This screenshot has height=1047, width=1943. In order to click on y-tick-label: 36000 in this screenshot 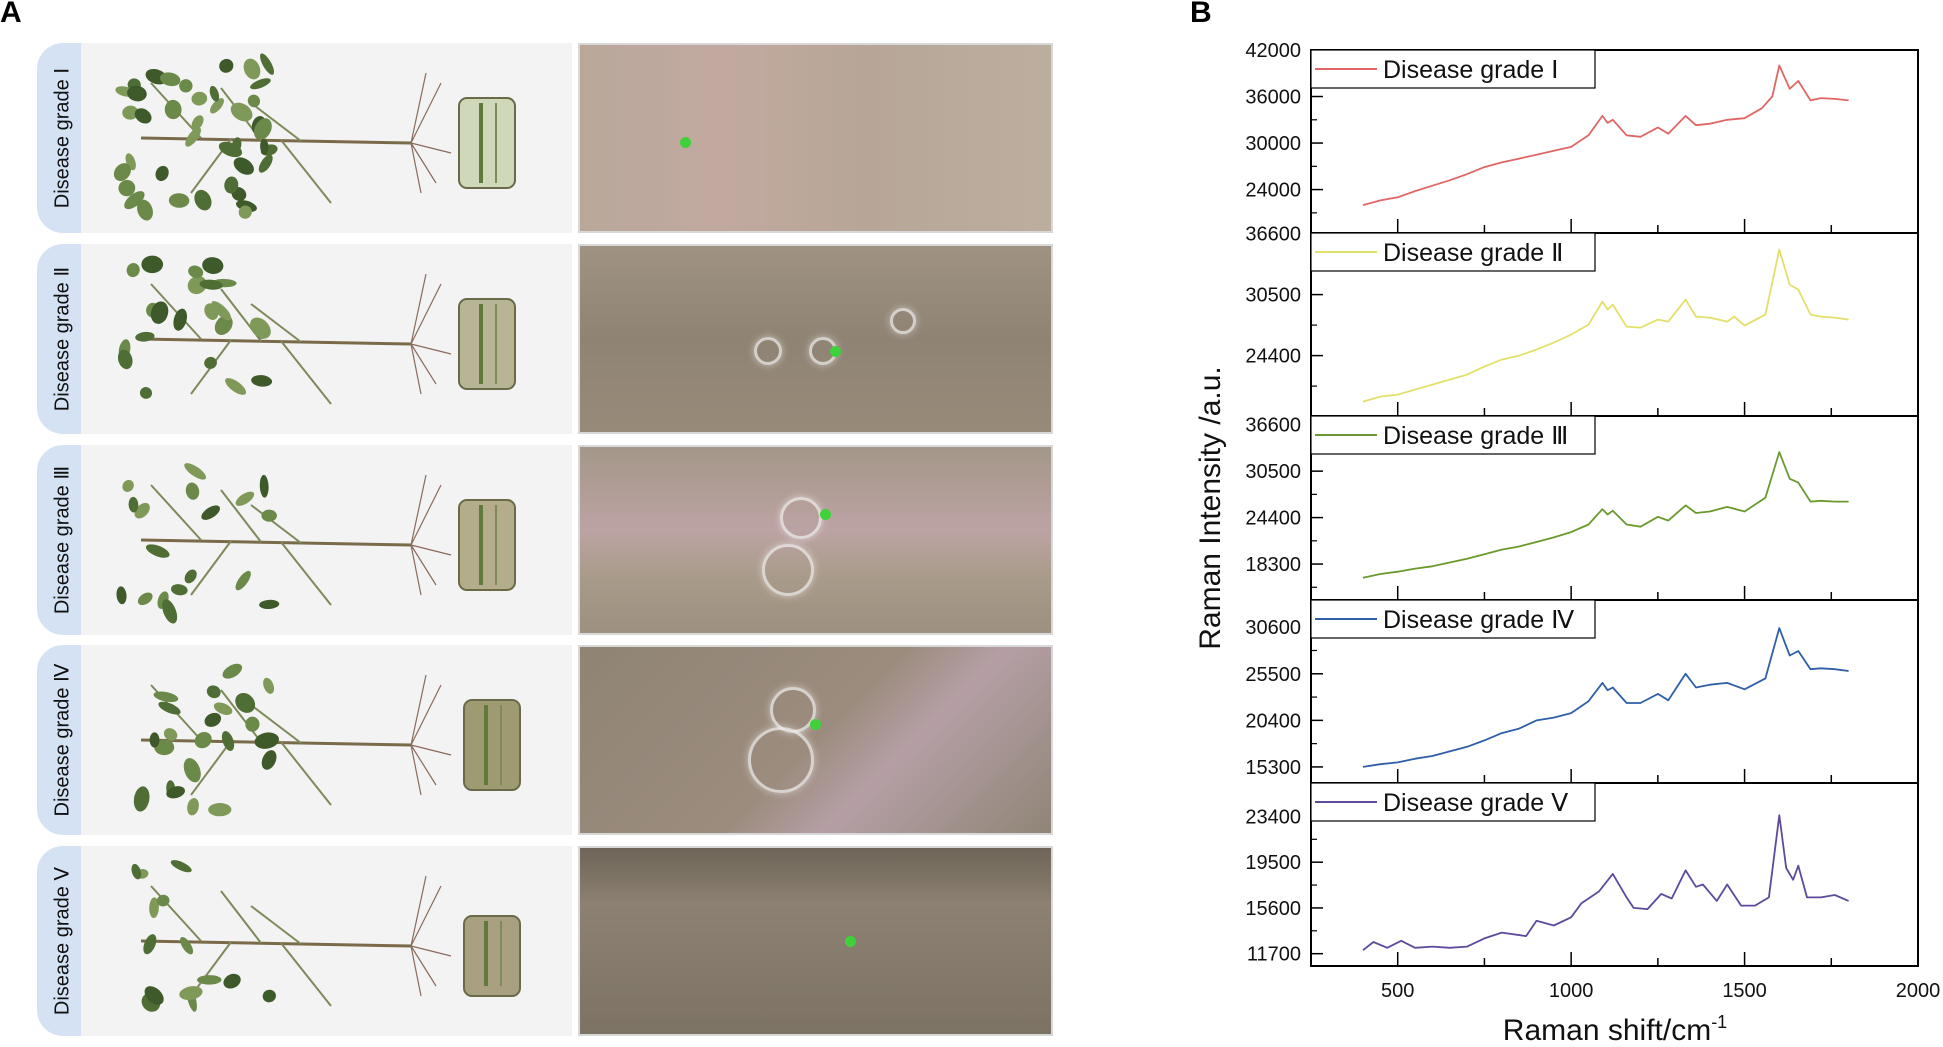, I will do `click(1273, 98)`.